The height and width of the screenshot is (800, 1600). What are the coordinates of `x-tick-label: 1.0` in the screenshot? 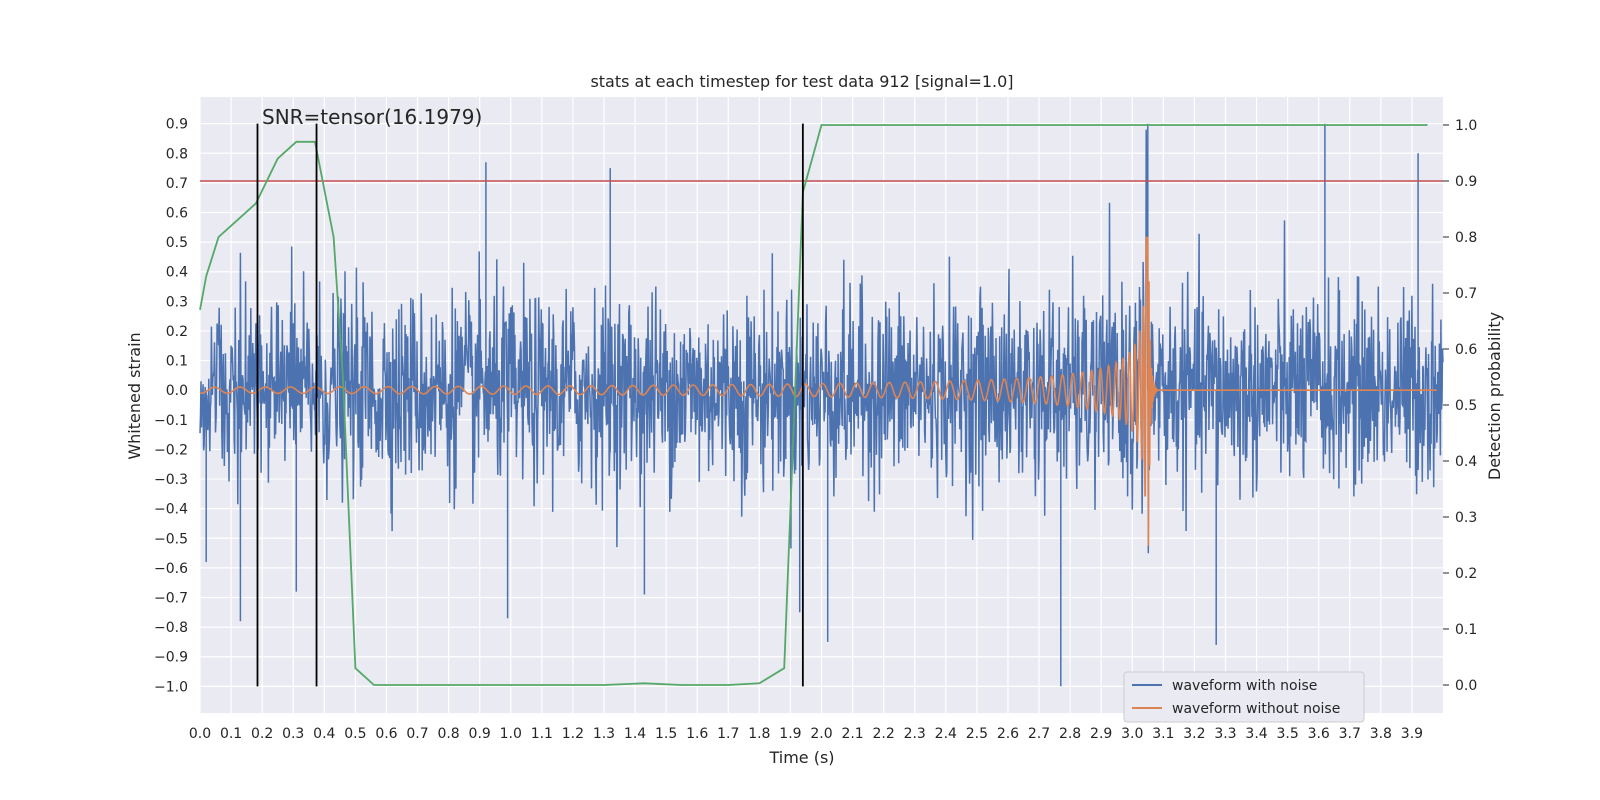 It's located at (511, 734).